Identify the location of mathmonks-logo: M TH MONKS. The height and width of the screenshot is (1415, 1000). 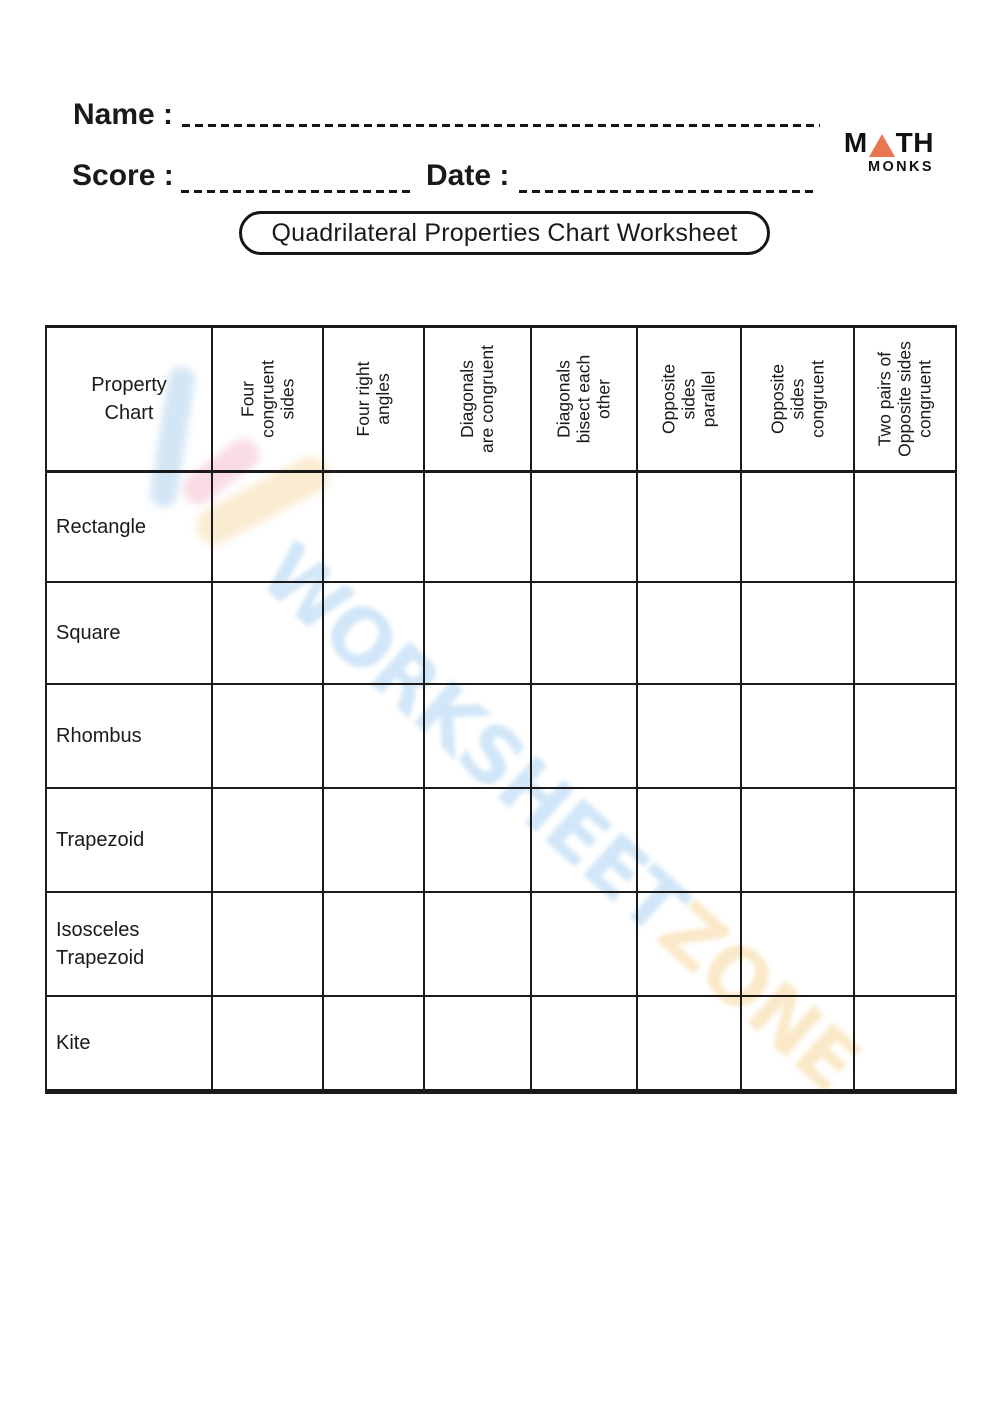
(884, 152).